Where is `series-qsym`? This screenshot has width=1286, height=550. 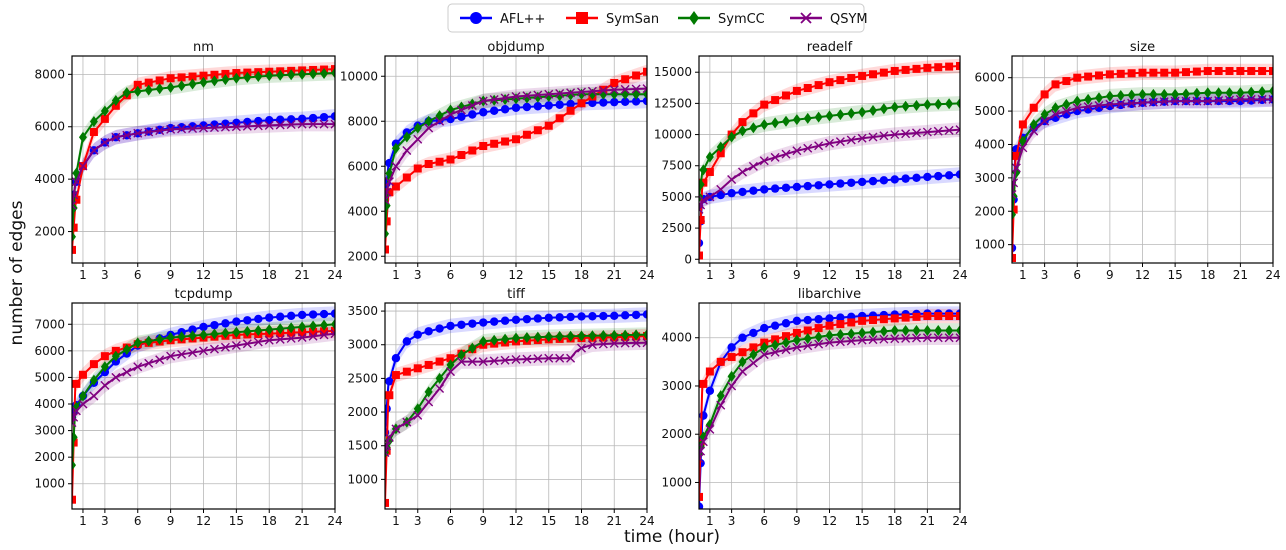 series-qsym is located at coordinates (203, 164).